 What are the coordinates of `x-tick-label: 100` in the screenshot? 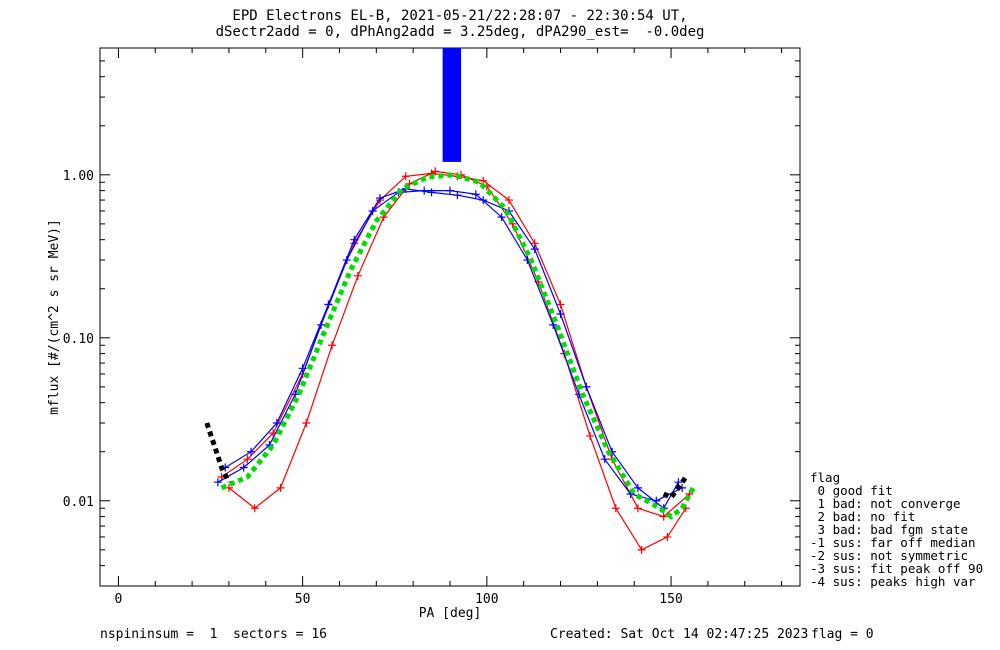 It's located at (486, 599).